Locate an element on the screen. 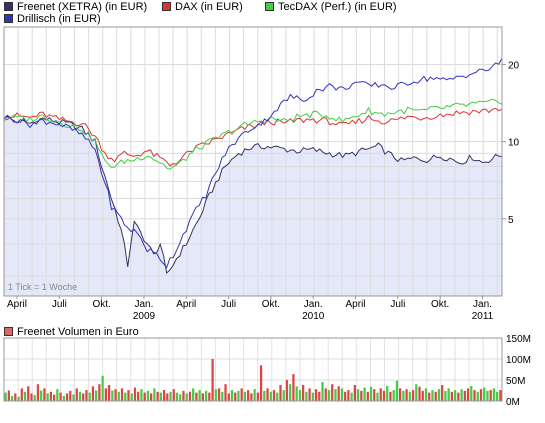 The image size is (545, 423). legend-label-tecdax: TecDAX (Perf.) (in EUR) is located at coordinates (337, 7).